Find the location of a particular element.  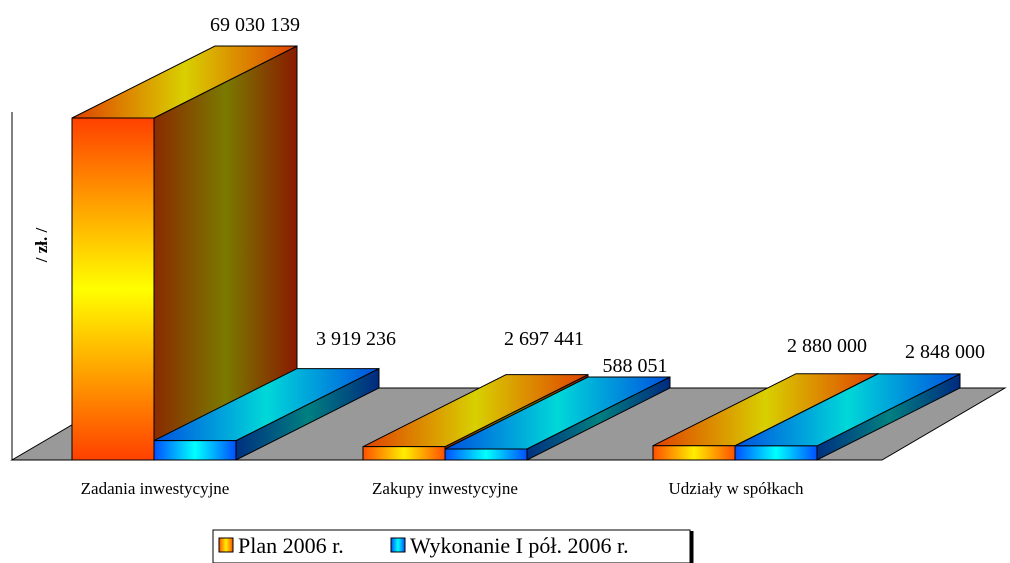

category-label-zadania: Zadania inwestycyjne is located at coordinates (155, 488).